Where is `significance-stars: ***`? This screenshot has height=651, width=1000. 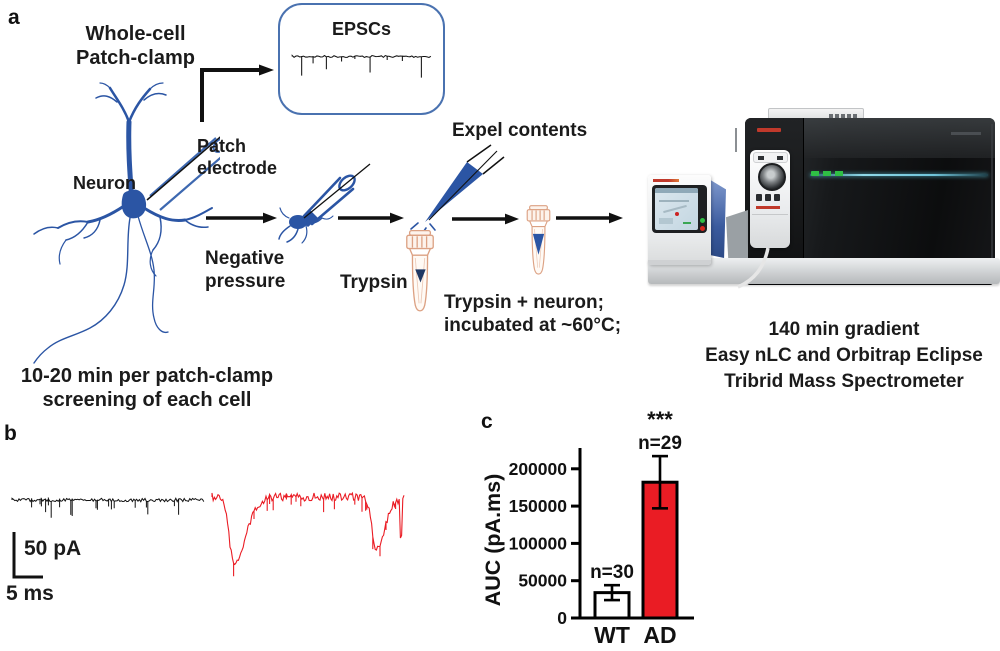
significance-stars: *** is located at coordinates (660, 419).